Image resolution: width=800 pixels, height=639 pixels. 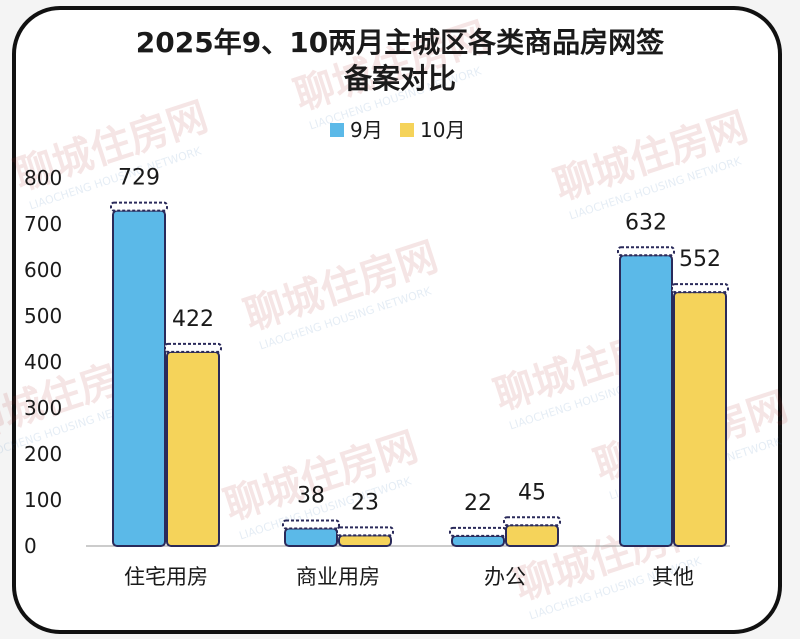 I want to click on y-tick-label: 700, so click(x=43, y=224).